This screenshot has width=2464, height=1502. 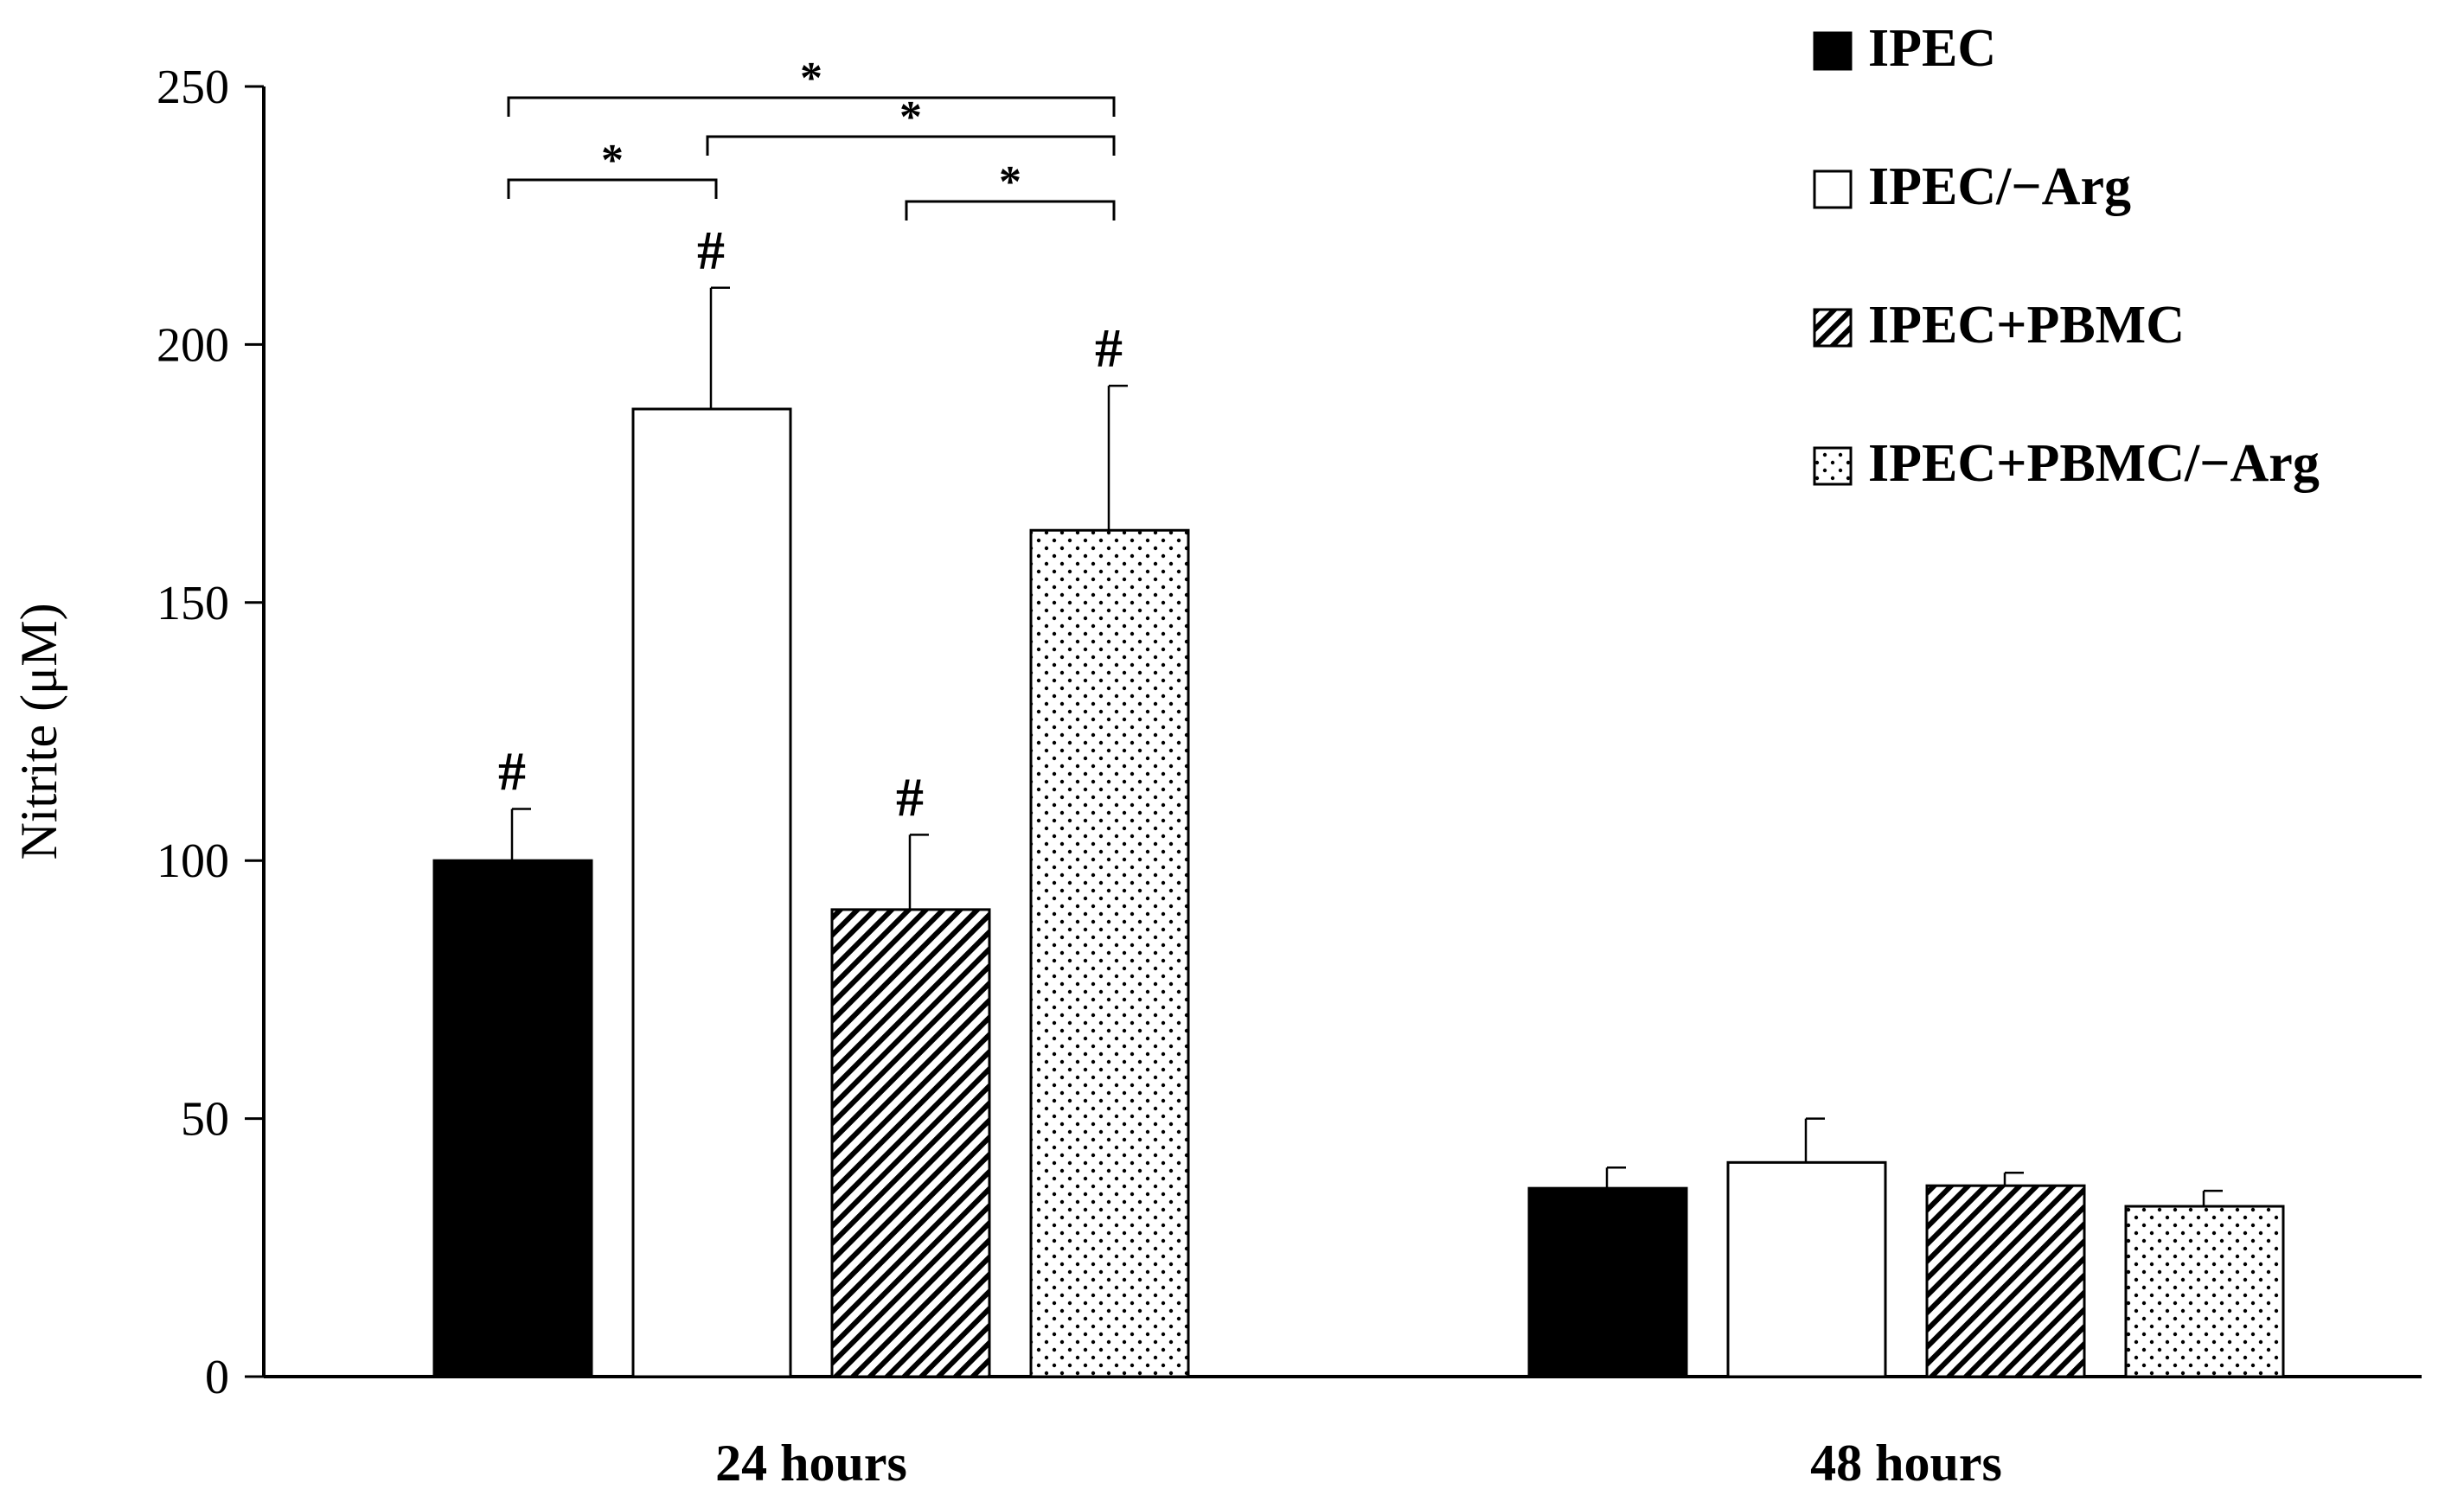 I want to click on y-axis-title: Nitrite (μM), so click(x=38, y=731).